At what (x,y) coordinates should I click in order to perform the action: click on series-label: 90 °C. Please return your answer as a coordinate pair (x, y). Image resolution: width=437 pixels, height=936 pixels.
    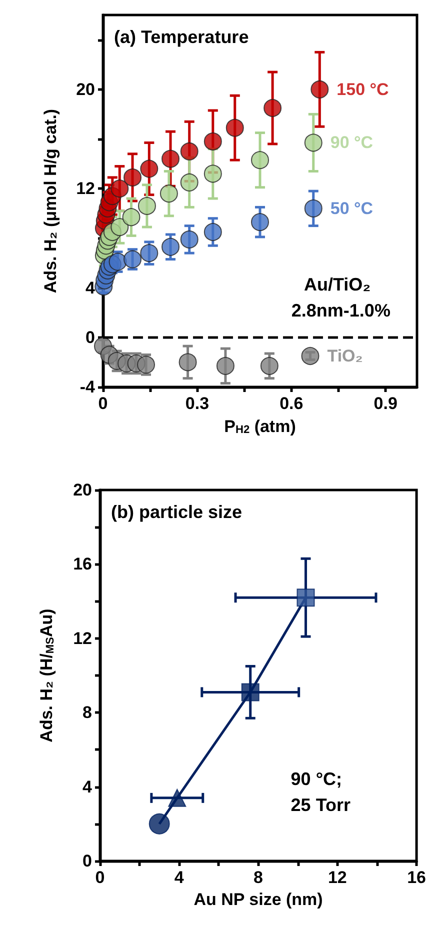
    Looking at the image, I should click on (352, 142).